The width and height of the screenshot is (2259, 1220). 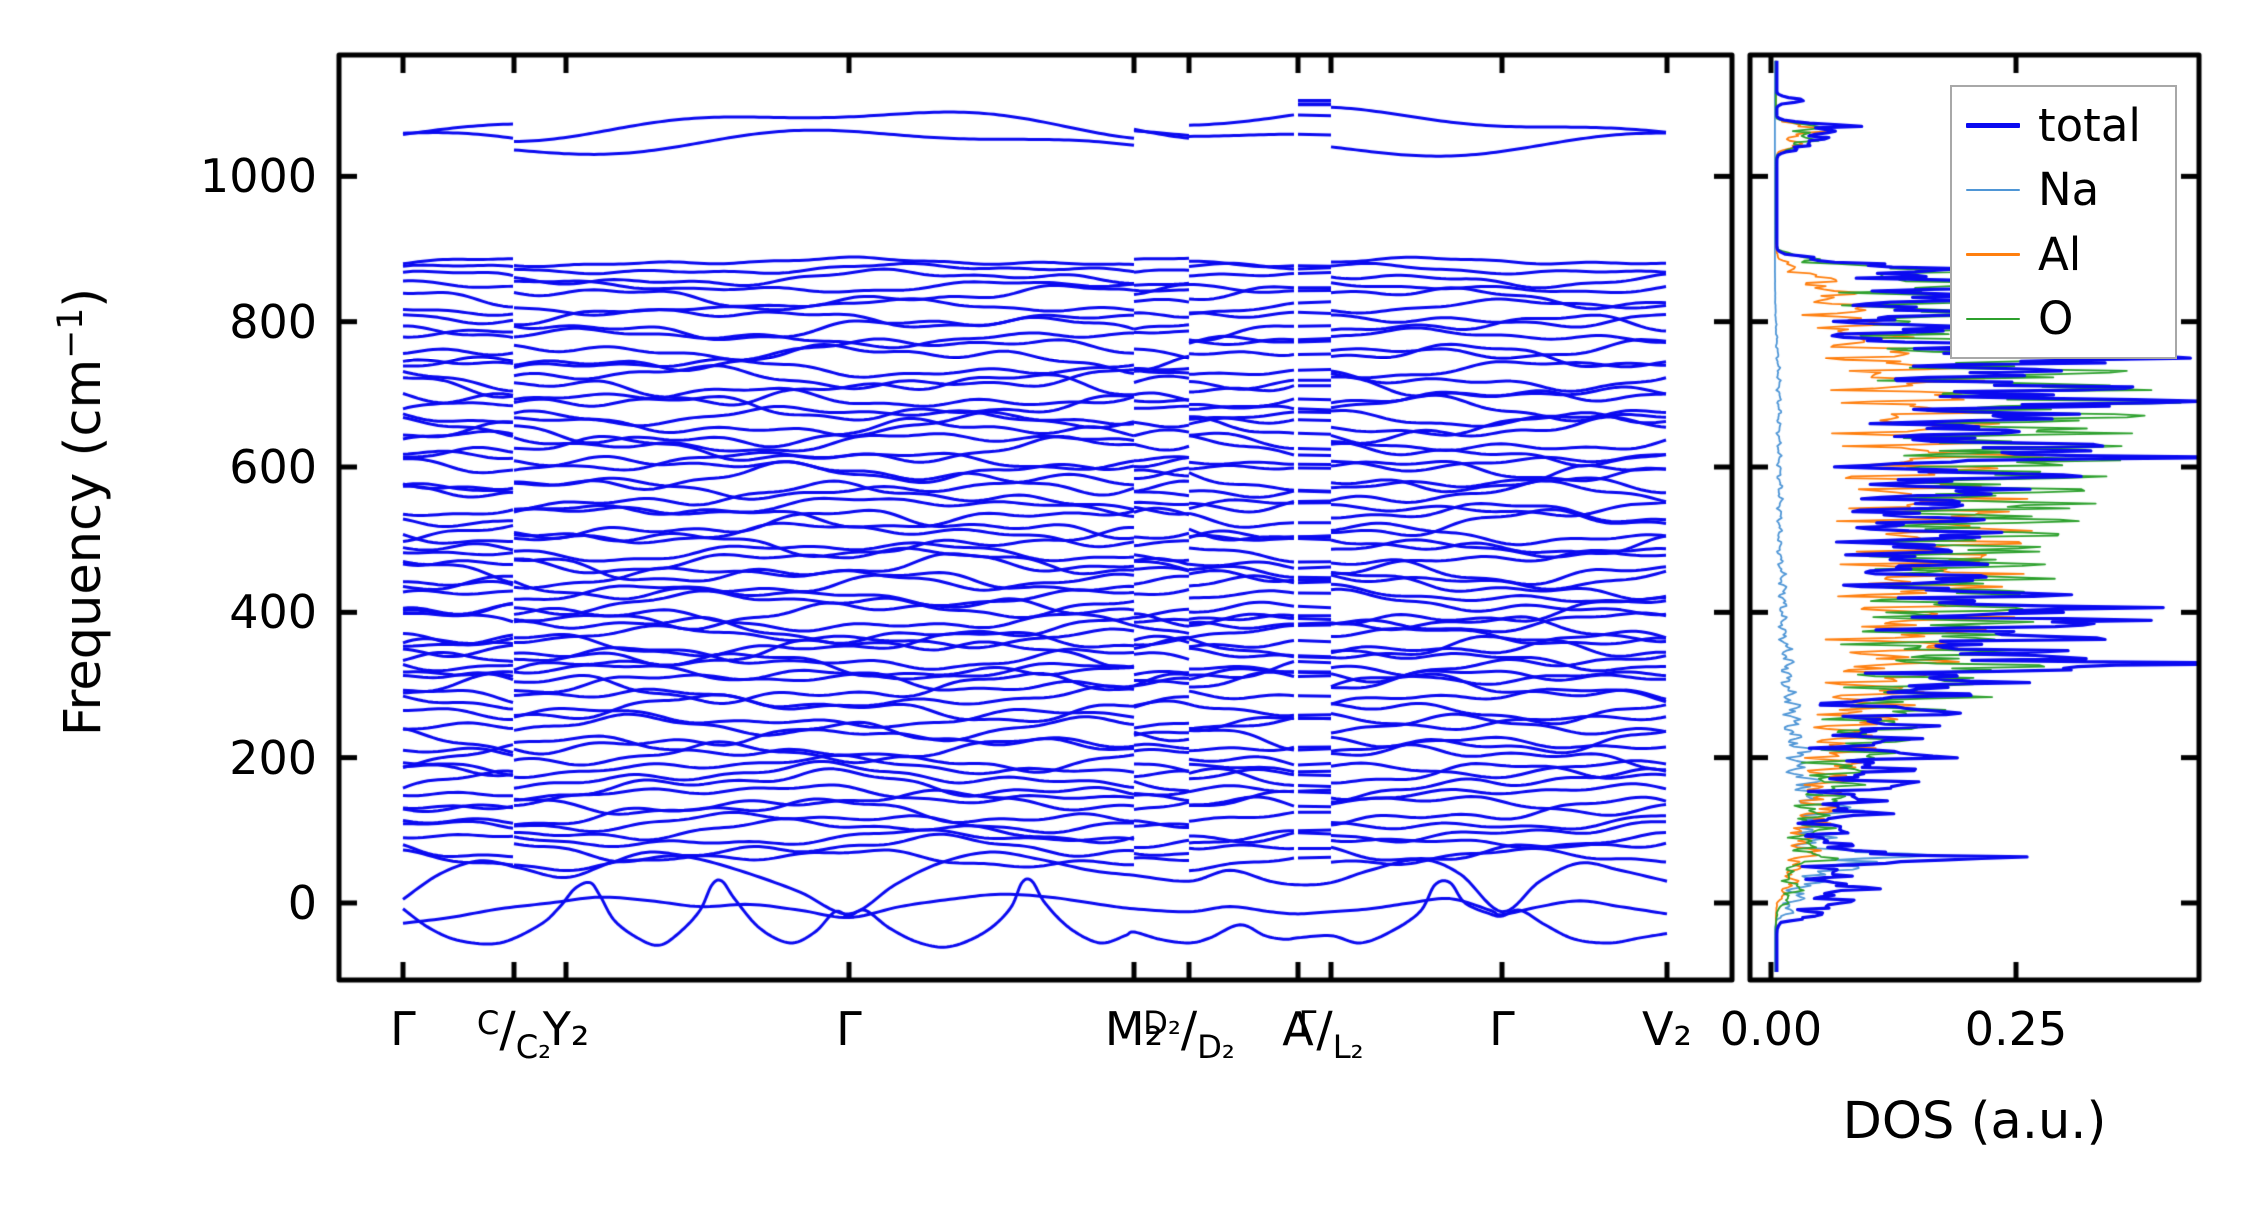 I want to click on legend-entry-Na: Na, so click(x=2065, y=189).